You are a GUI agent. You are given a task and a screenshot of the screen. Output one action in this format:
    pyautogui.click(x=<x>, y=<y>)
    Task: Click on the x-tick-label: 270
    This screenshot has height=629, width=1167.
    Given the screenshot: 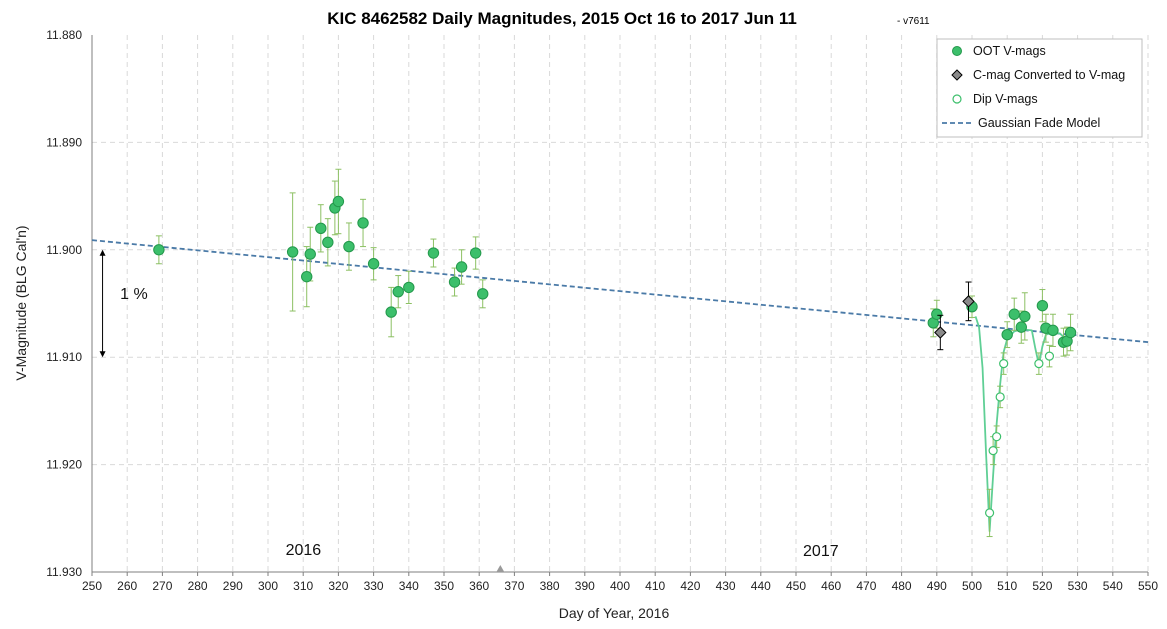 What is the action you would take?
    pyautogui.click(x=162, y=586)
    